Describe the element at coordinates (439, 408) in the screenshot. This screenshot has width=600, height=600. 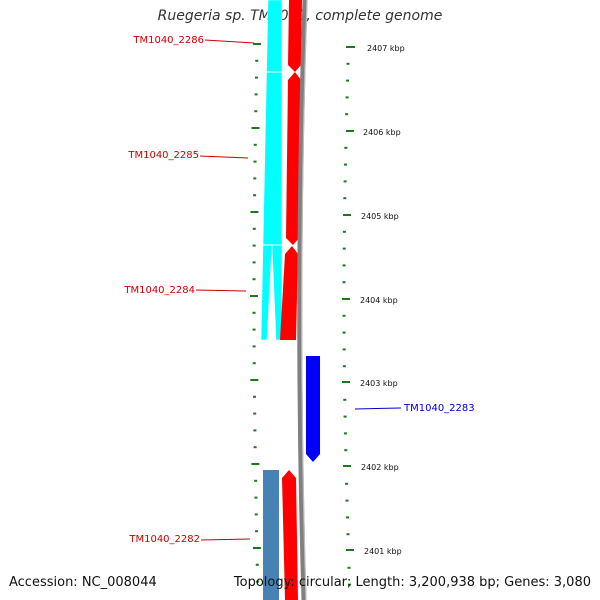
I see `gene-label: TM1040_2283` at that location.